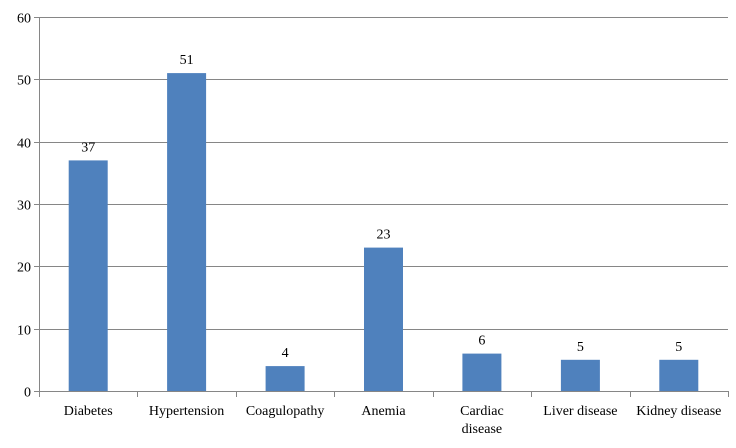 The width and height of the screenshot is (736, 448). What do you see at coordinates (482, 420) in the screenshot?
I see `x-category-label: Cardiac disease` at bounding box center [482, 420].